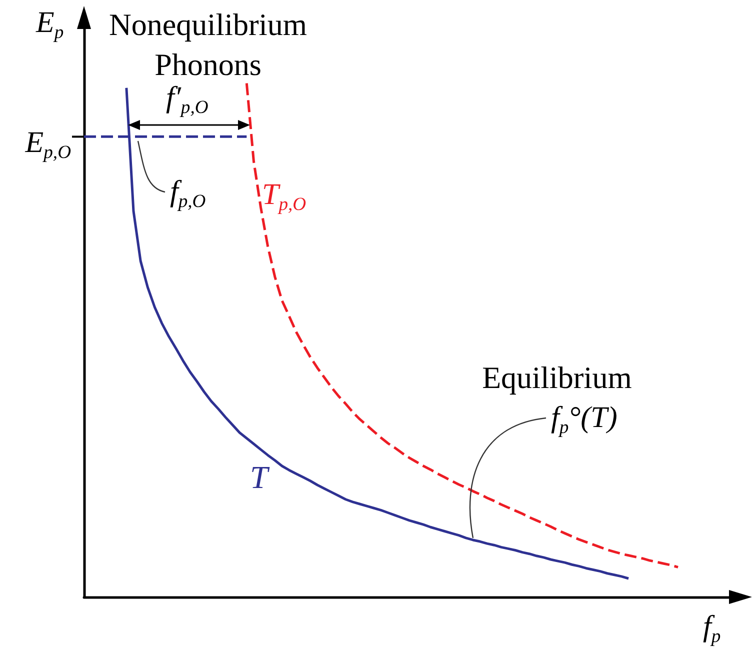  What do you see at coordinates (50, 24) in the screenshot?
I see `y-axis-title: E$_{p}$` at bounding box center [50, 24].